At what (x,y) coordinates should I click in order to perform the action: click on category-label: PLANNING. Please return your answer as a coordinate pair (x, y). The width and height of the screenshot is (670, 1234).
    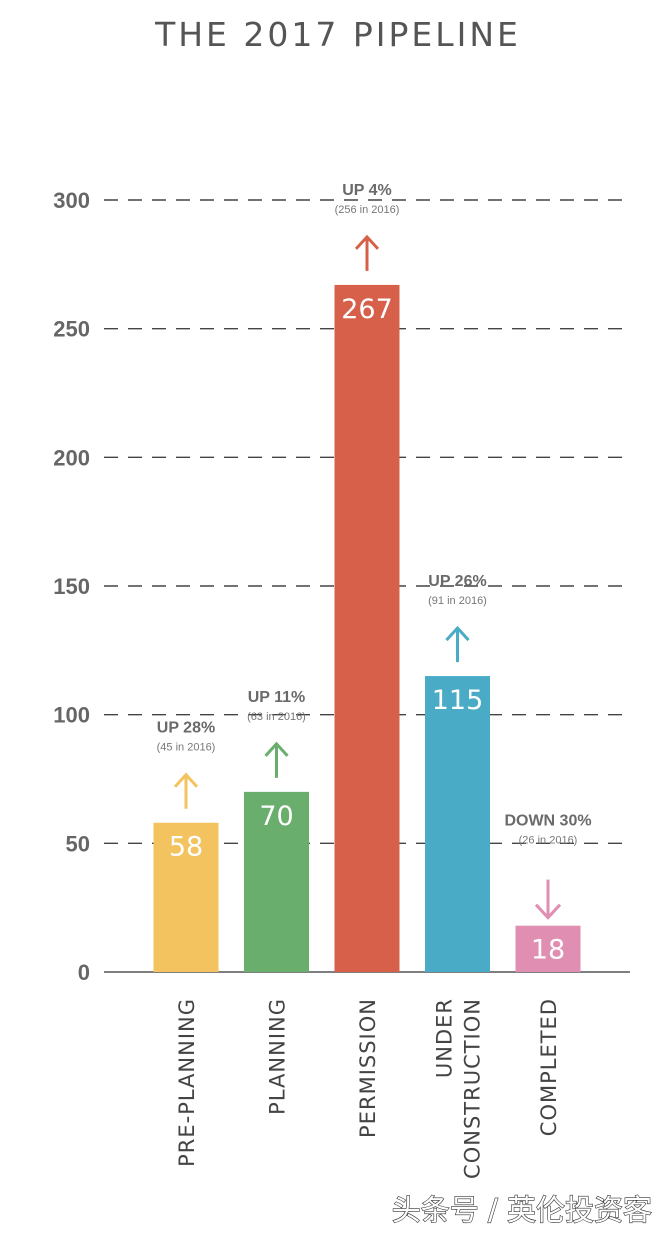
    Looking at the image, I should click on (278, 1056).